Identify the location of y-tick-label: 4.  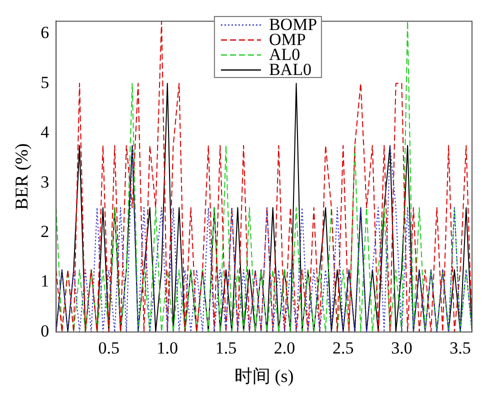
(45, 132).